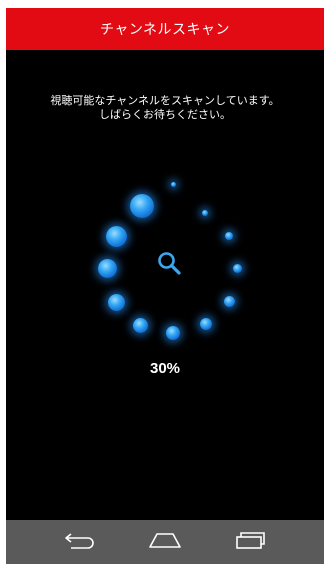 This screenshot has width=330, height=565. I want to click on scan-progress-percent: 30%, so click(165, 368).